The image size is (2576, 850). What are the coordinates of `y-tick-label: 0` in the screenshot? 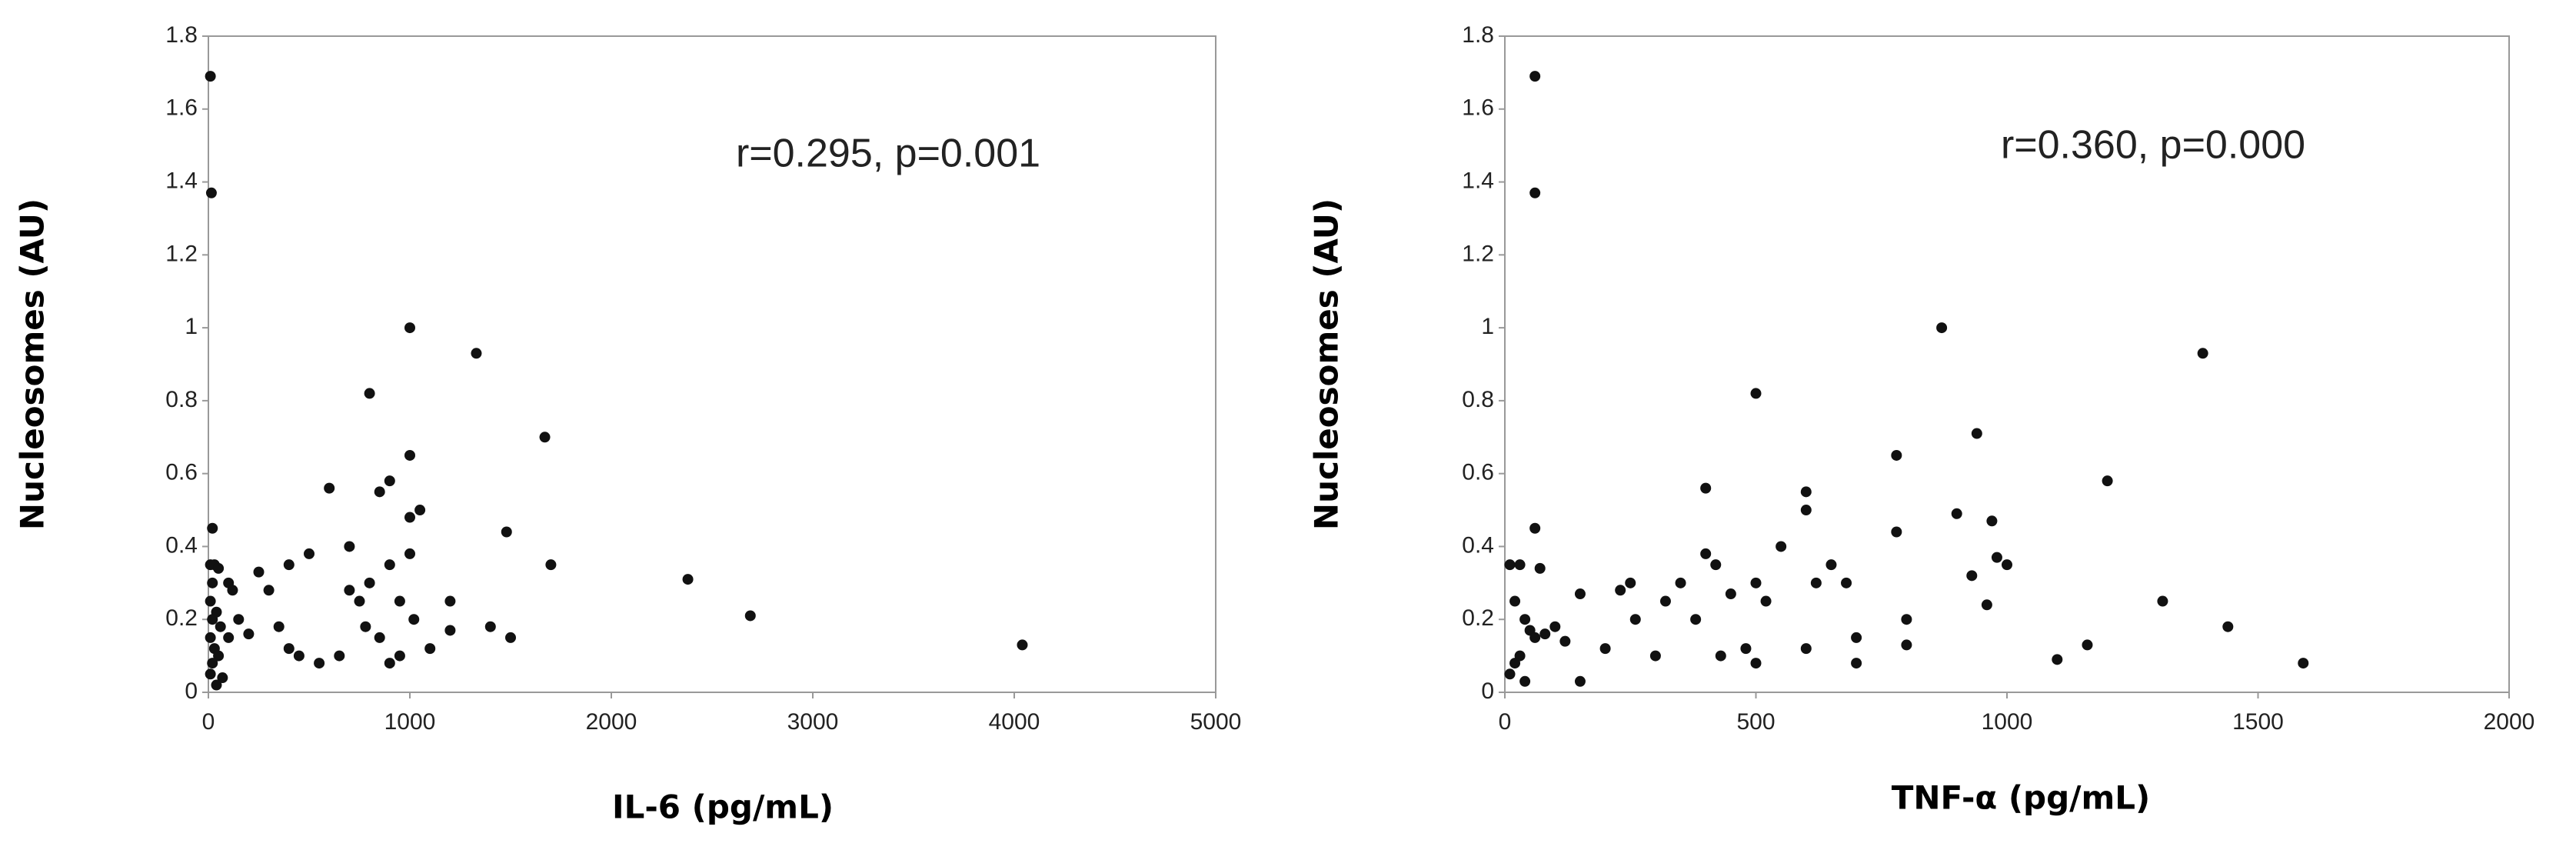 It's located at (1487, 691).